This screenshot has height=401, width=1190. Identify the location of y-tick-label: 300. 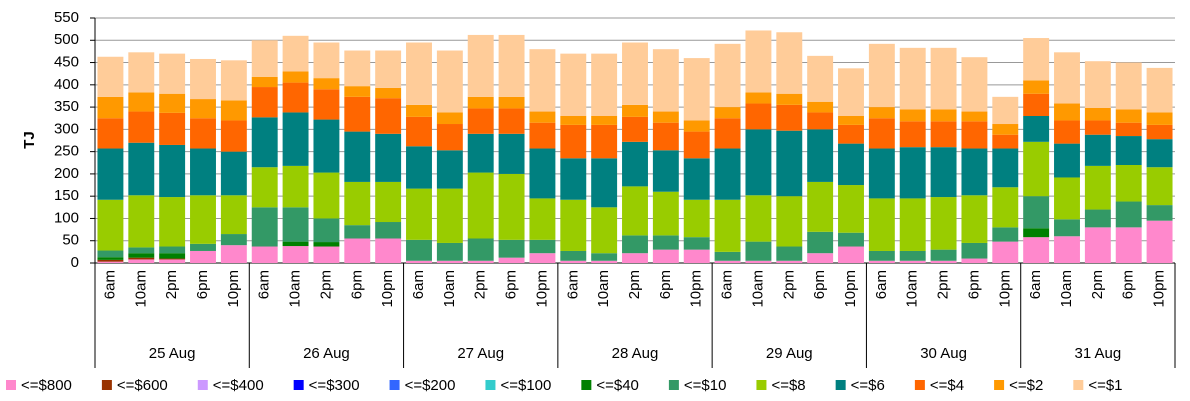
(66, 128).